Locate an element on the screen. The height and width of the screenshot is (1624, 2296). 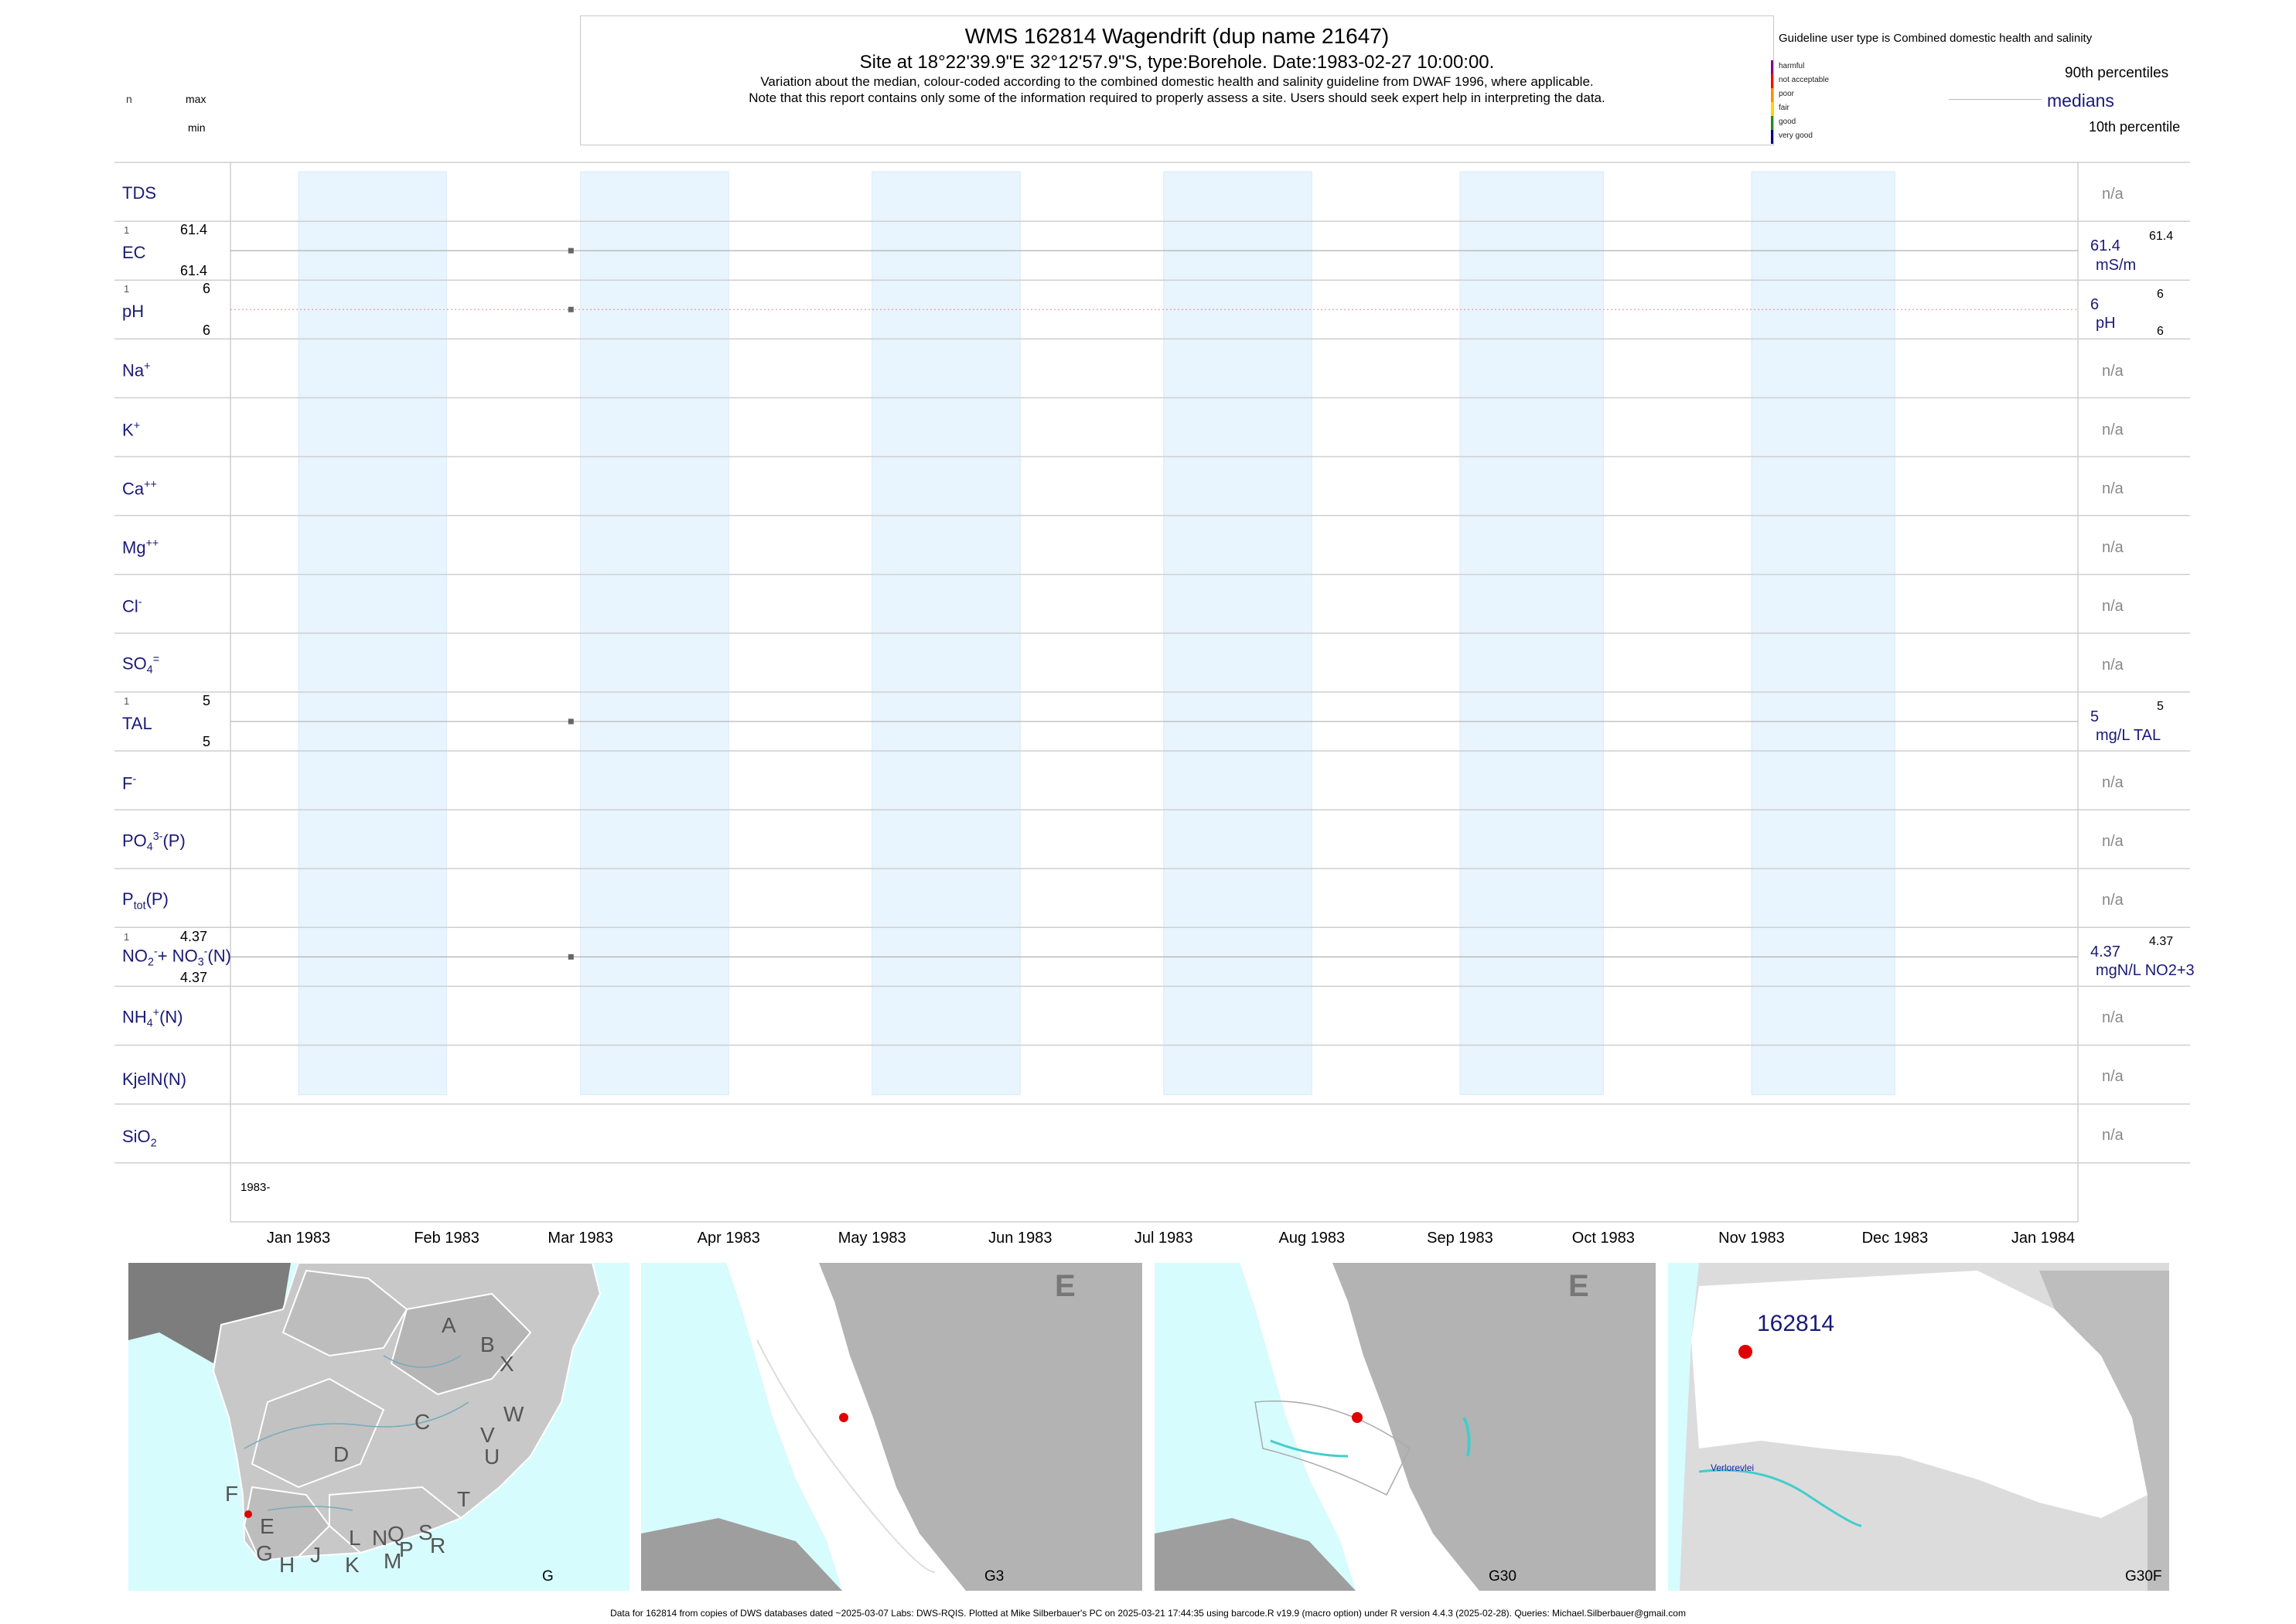
label-kjel: KjelN(N) is located at coordinates (154, 1079).